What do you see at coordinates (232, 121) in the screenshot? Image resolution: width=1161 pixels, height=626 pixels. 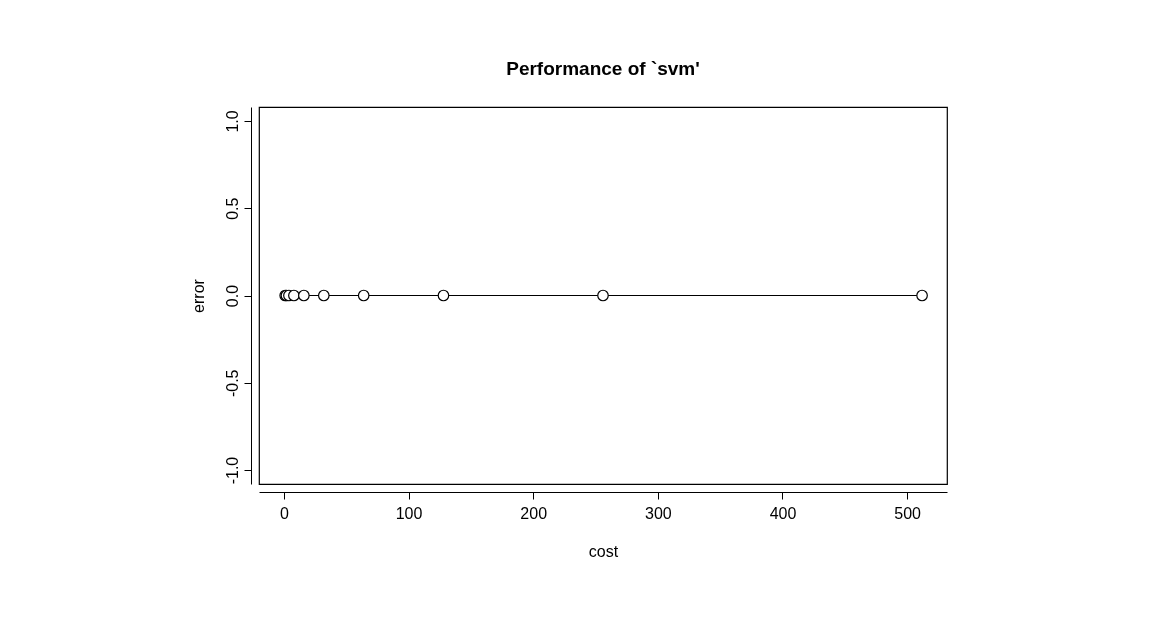 I see `y-tick-label: 1.0` at bounding box center [232, 121].